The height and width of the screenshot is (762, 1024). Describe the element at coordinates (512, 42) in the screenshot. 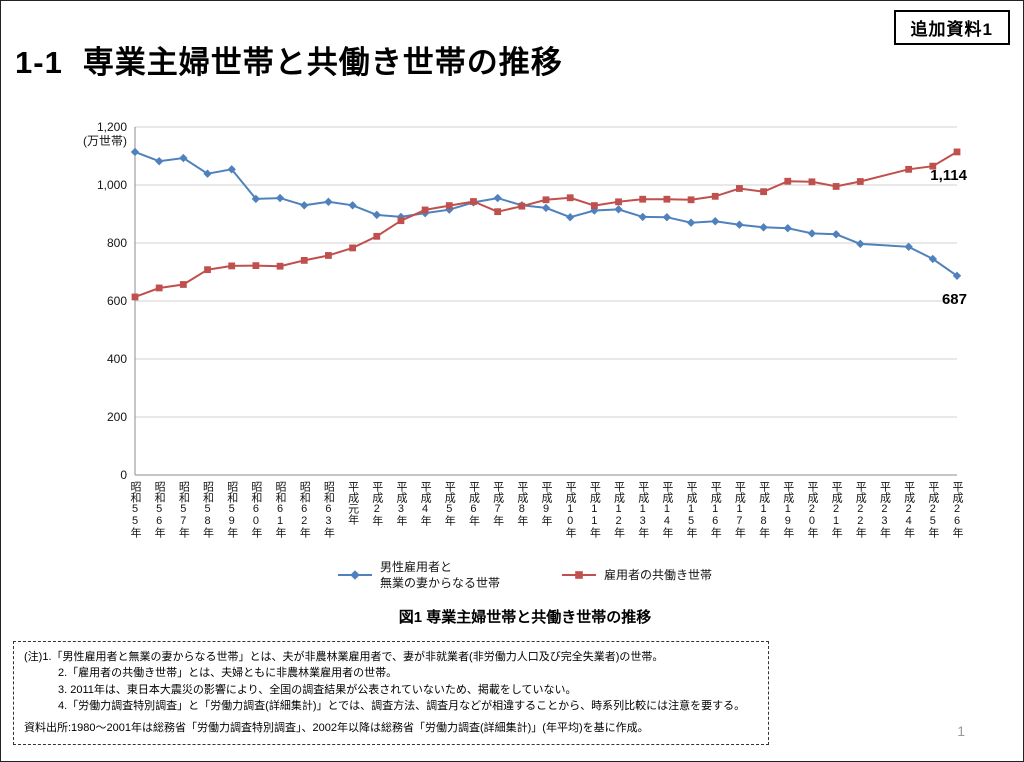

I see `page-title: 1-1 専業主婦世帯と共働き世帯の推移` at that location.